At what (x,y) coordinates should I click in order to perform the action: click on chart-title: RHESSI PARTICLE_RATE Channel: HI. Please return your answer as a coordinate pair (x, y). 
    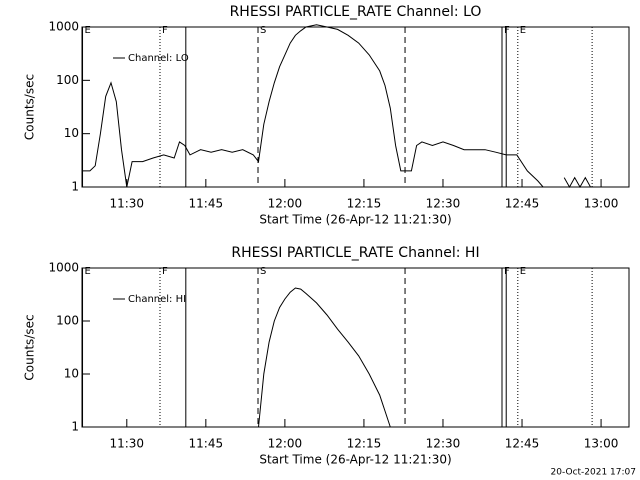
    Looking at the image, I should click on (355, 253).